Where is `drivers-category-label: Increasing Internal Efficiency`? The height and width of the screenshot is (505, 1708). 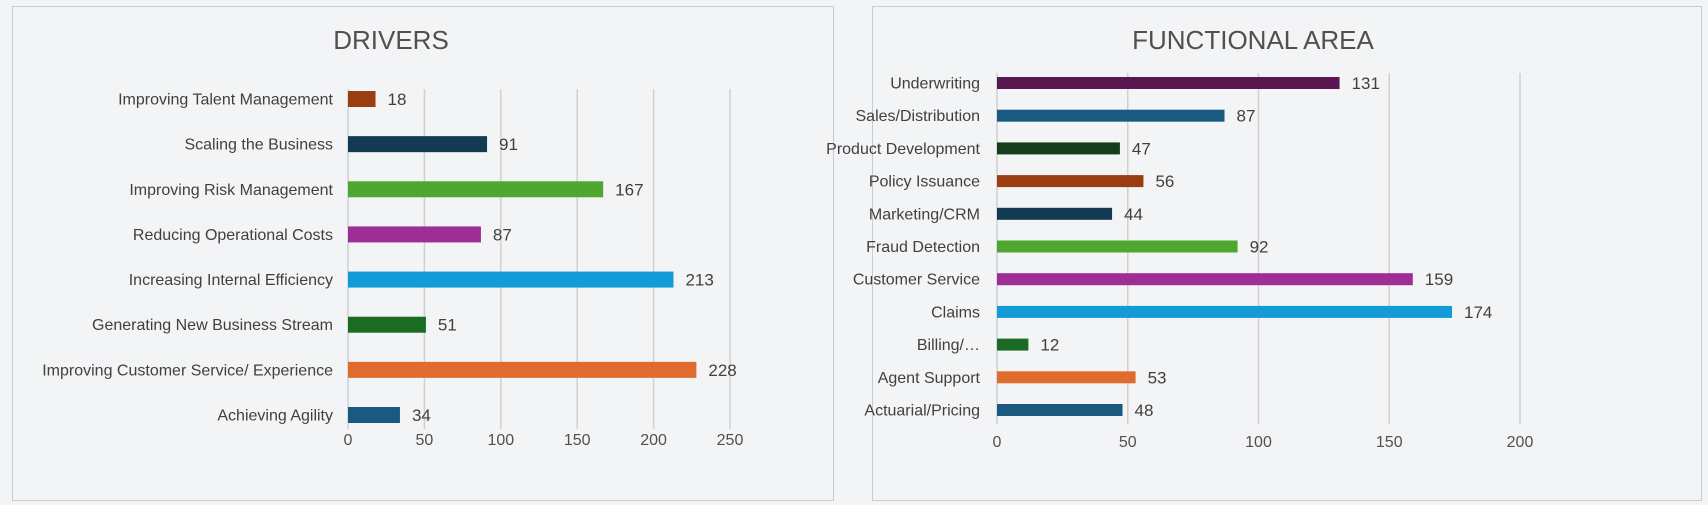 drivers-category-label: Increasing Internal Efficiency is located at coordinates (231, 280).